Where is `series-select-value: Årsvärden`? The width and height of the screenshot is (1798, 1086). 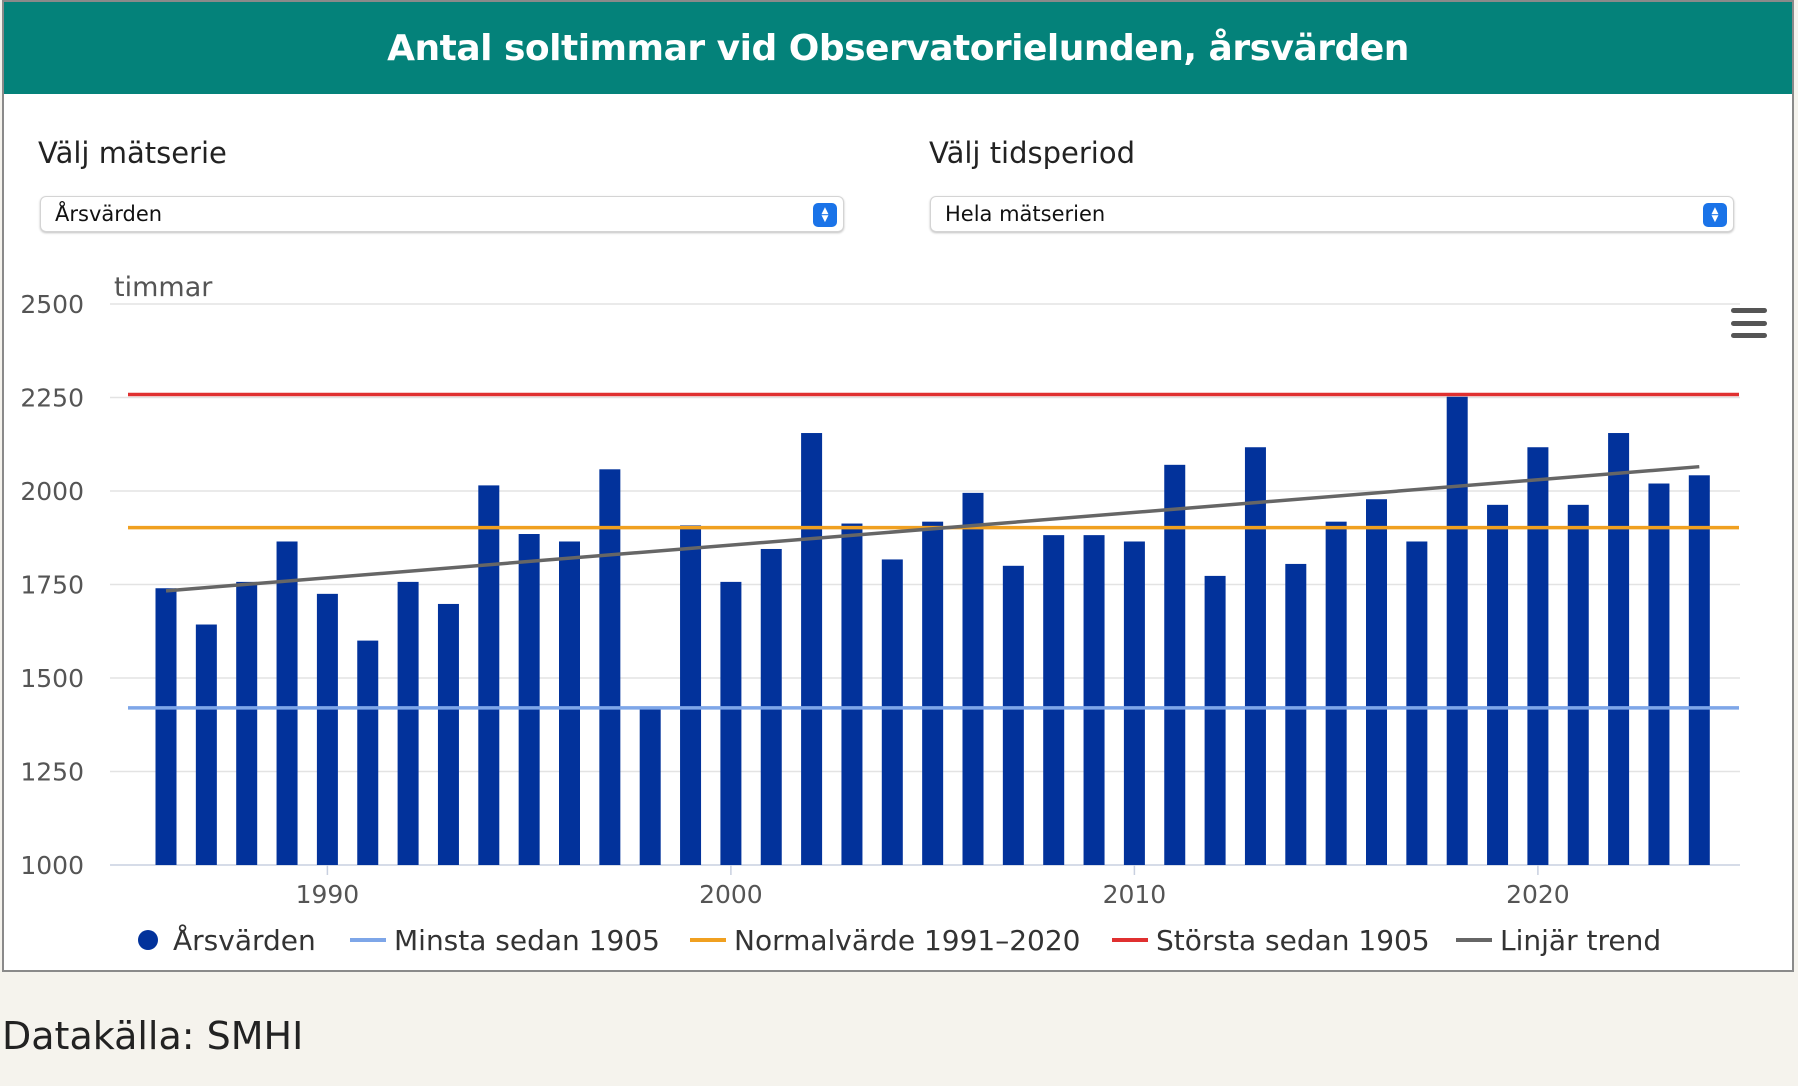
series-select-value: Årsvärden is located at coordinates (109, 214).